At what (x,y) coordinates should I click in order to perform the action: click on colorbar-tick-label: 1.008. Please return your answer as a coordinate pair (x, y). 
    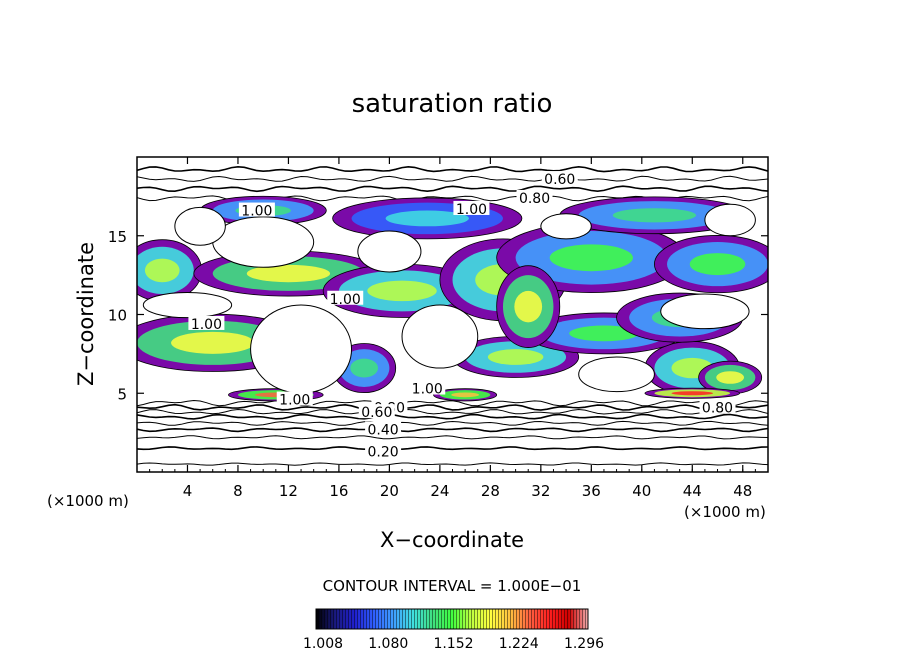
    Looking at the image, I should click on (323, 644).